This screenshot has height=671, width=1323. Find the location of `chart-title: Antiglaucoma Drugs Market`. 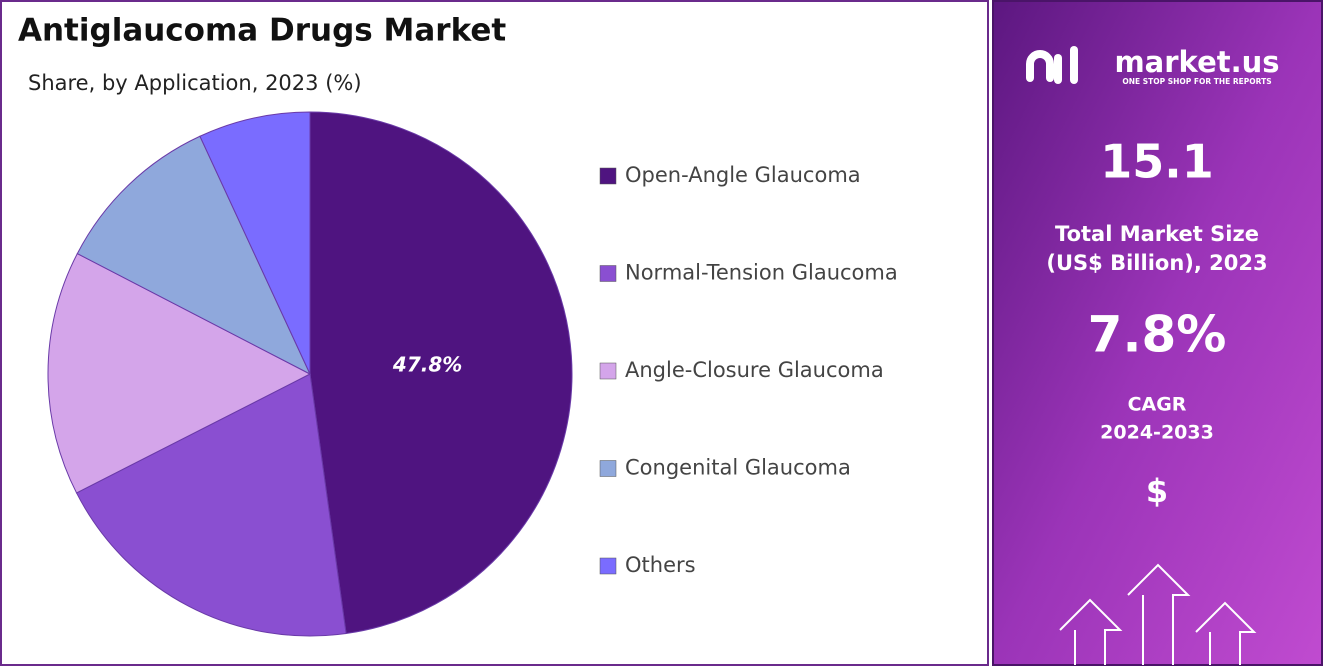

chart-title: Antiglaucoma Drugs Market is located at coordinates (262, 31).